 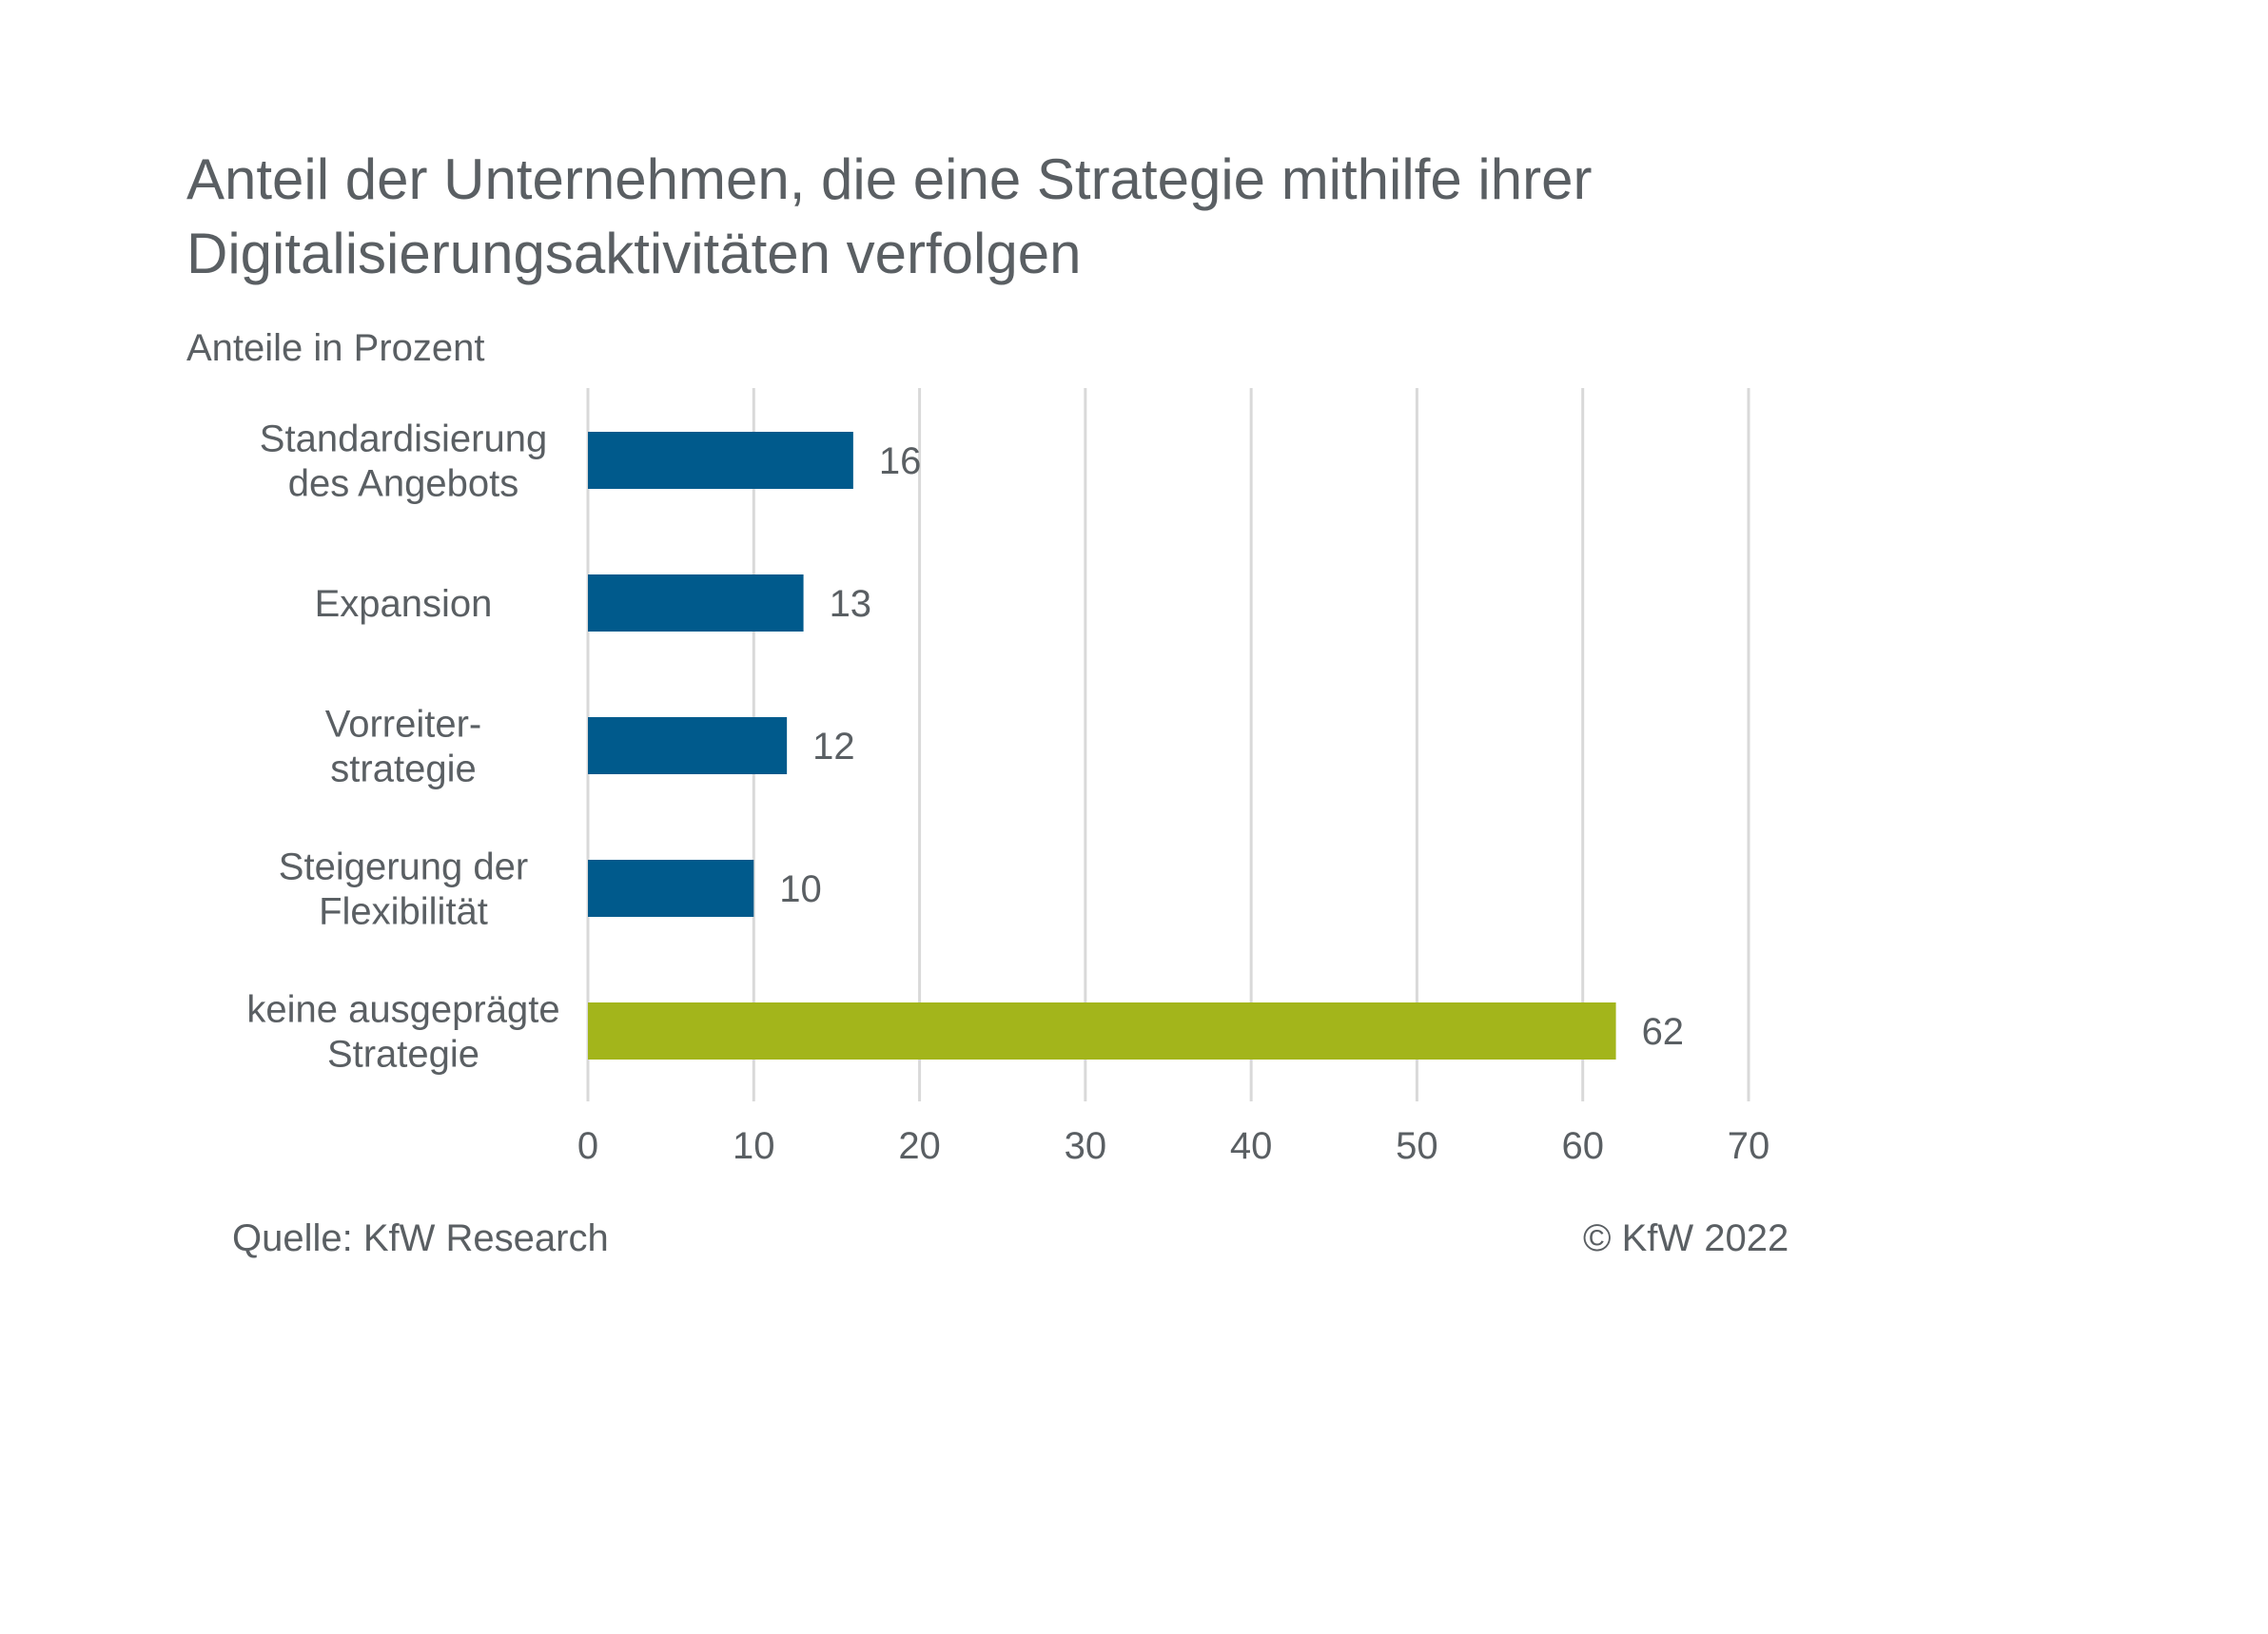 I want to click on x-tick-label: 20, so click(x=919, y=1146).